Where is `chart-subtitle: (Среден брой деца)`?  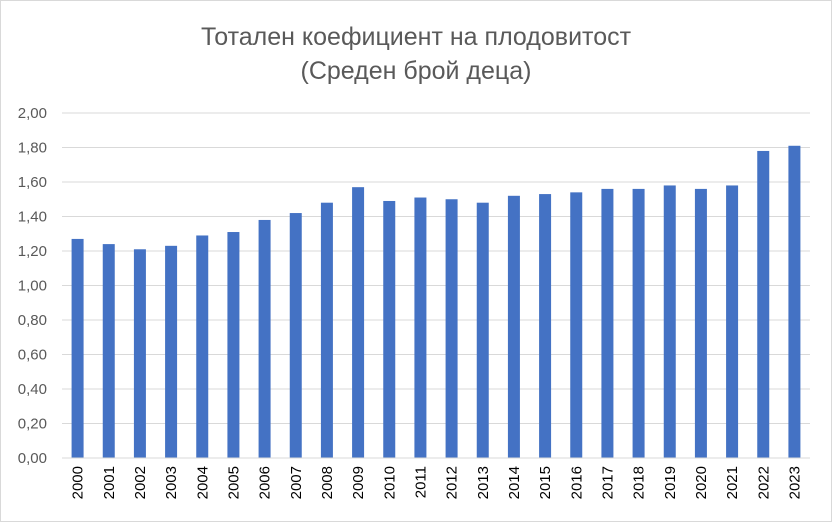 chart-subtitle: (Среден брой деца) is located at coordinates (416, 71).